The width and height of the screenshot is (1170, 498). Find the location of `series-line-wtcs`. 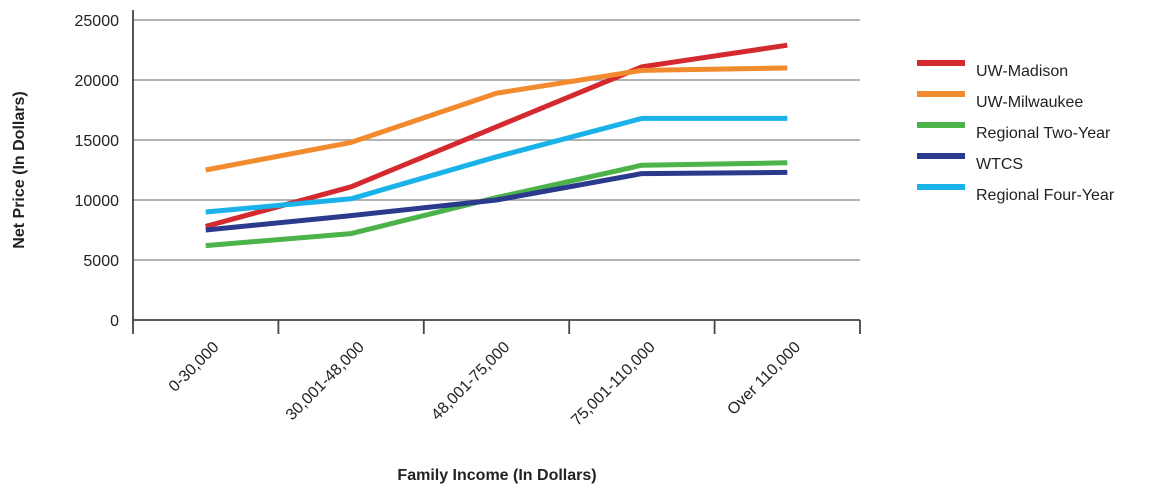

series-line-wtcs is located at coordinates (496, 201).